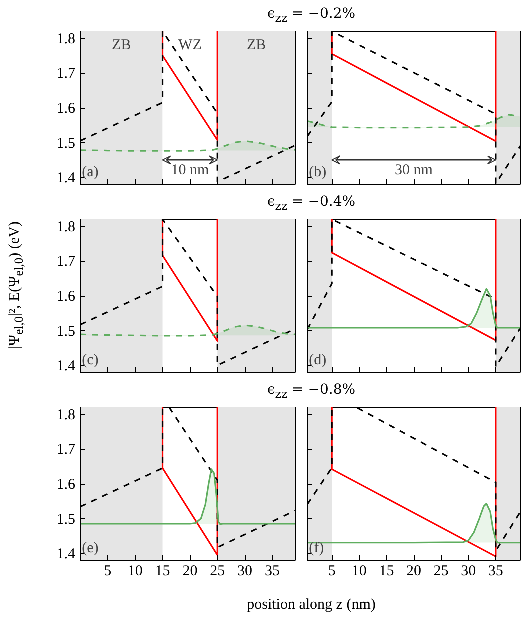  Describe the element at coordinates (311, 605) in the screenshot. I see `x-axis-title: position along z (nm)` at that location.